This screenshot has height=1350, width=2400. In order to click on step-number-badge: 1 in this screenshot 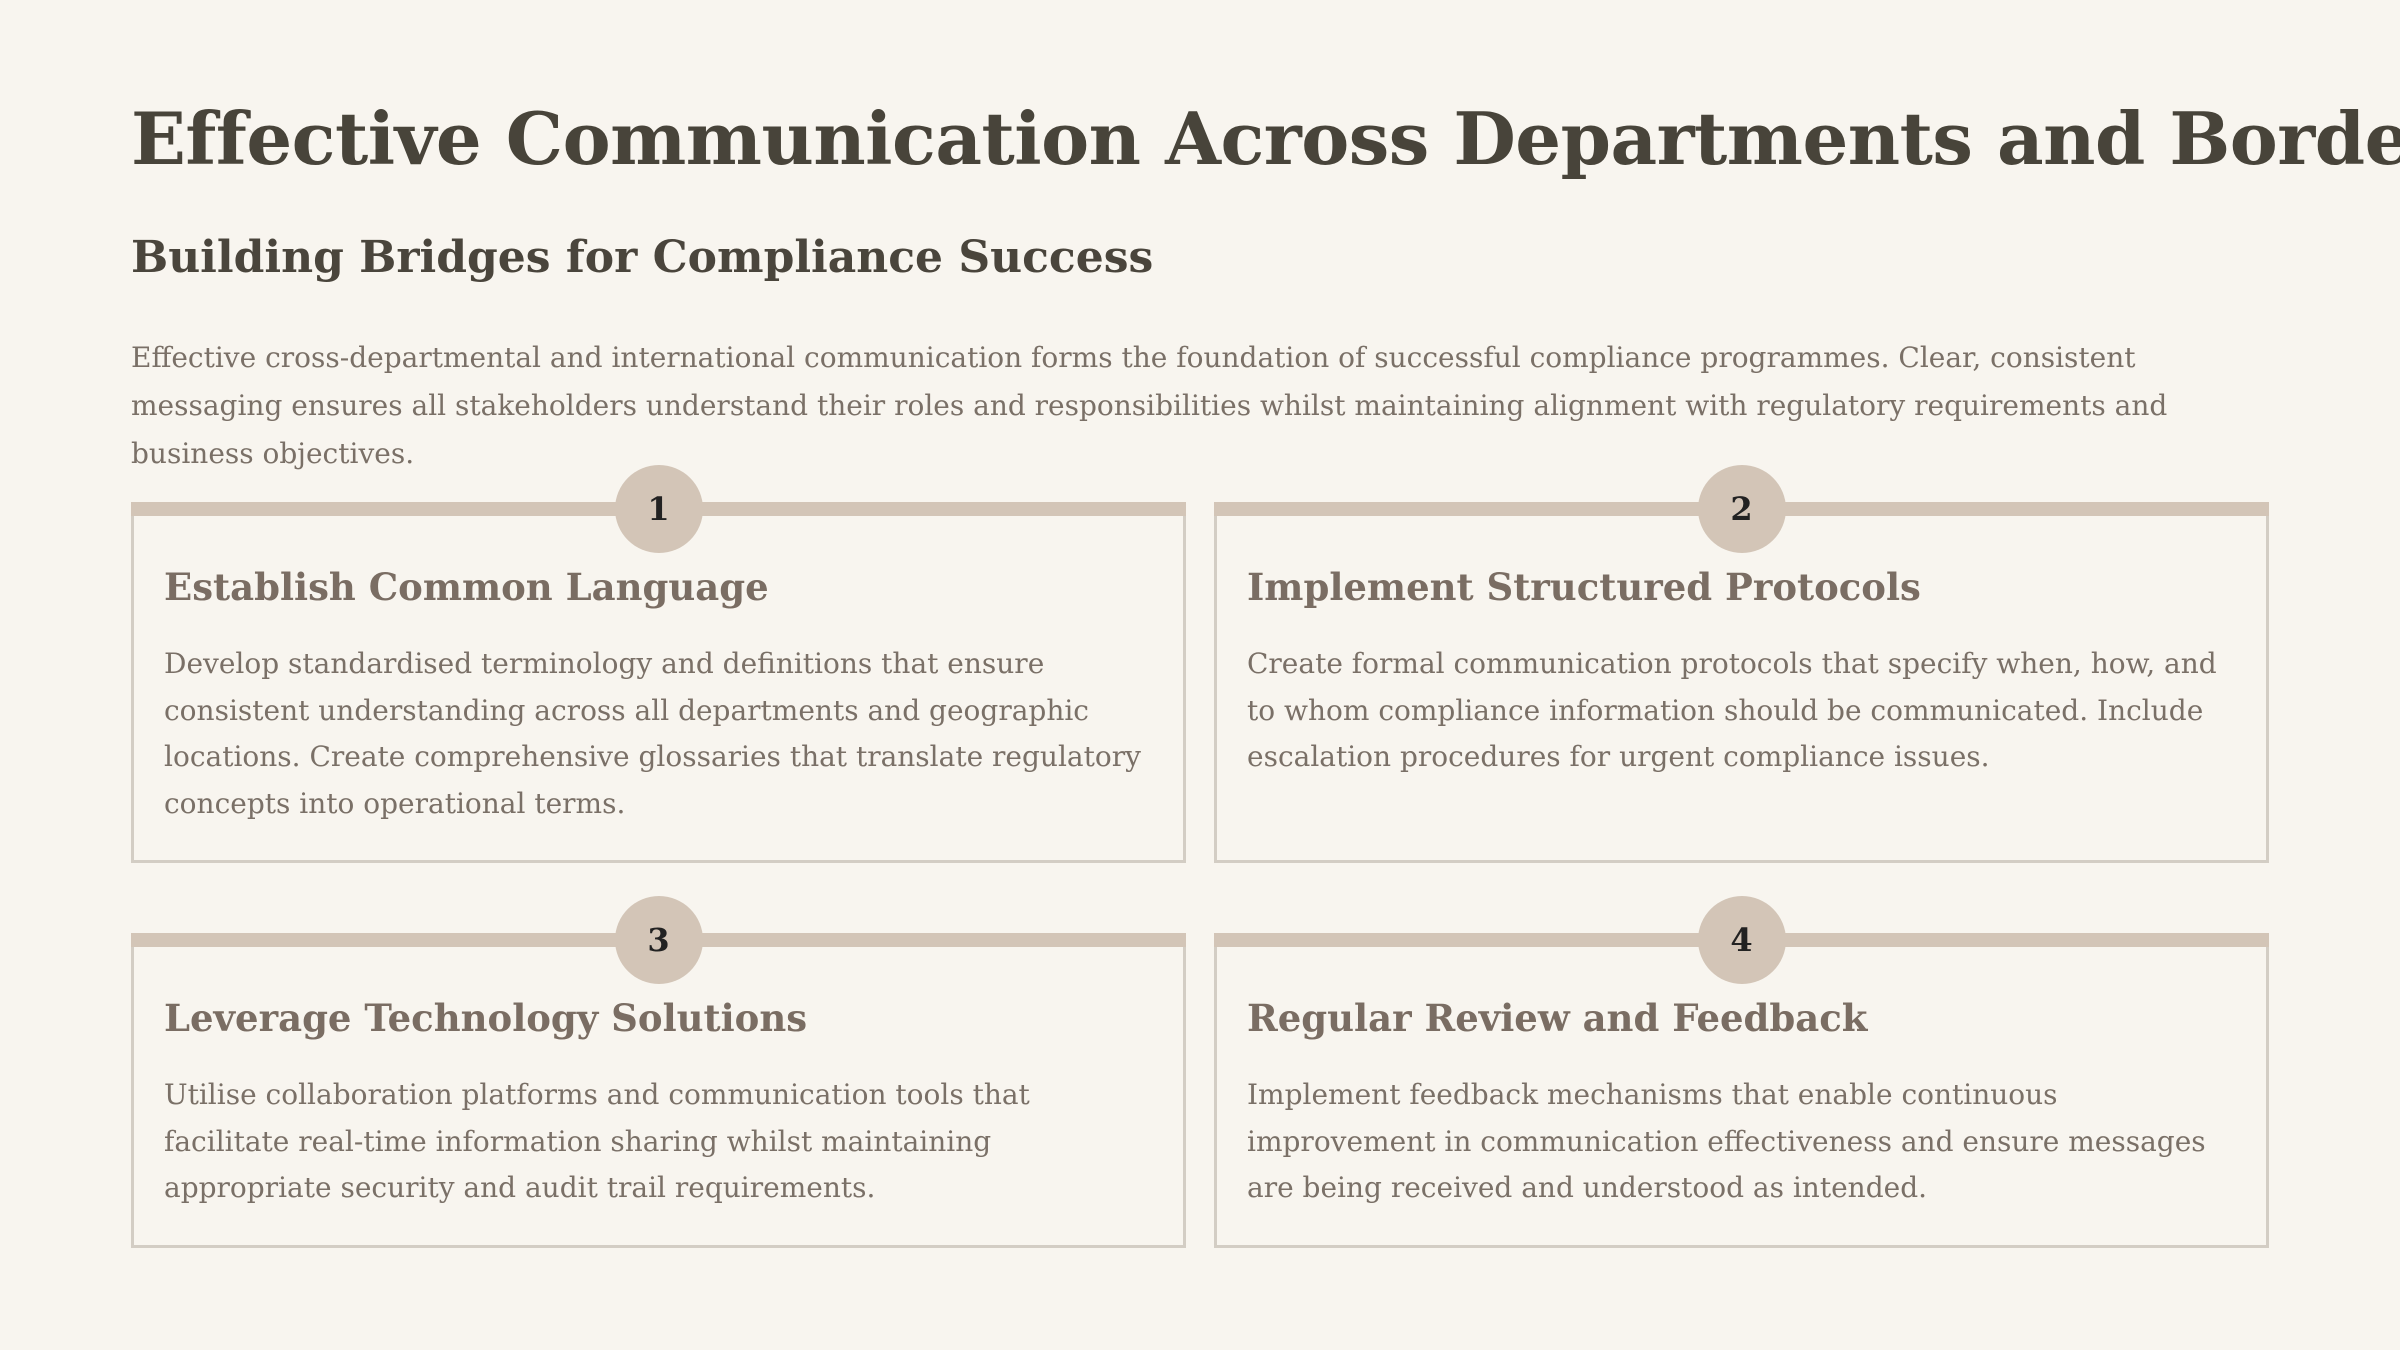, I will do `click(658, 509)`.